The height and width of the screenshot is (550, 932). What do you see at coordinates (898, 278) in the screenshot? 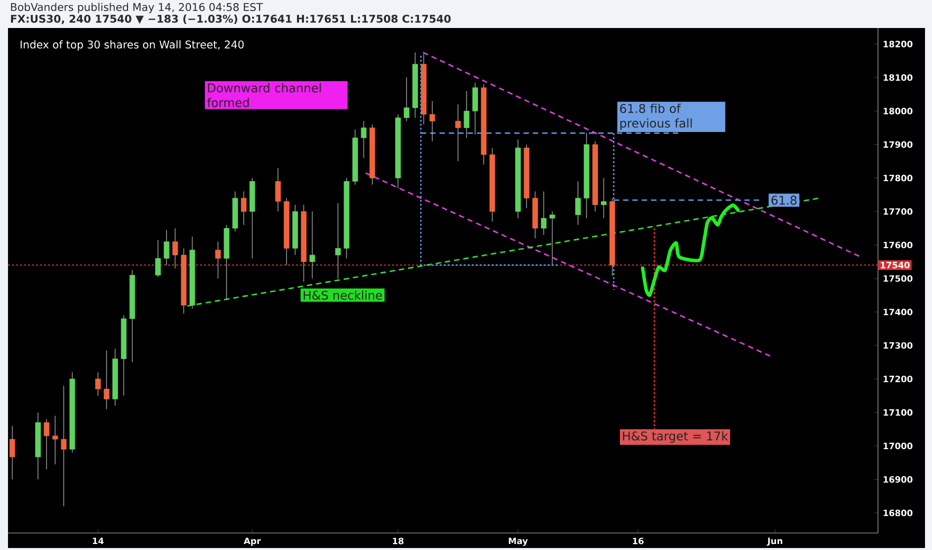
I see `y-tick-label: 17500` at bounding box center [898, 278].